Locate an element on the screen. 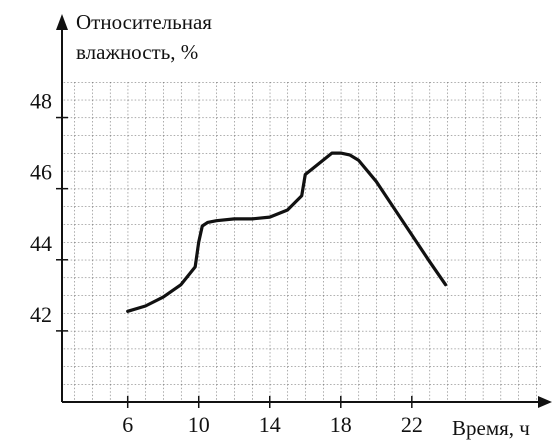 This screenshot has height=441, width=554. x-axis-label: Время, ч is located at coordinates (491, 428).